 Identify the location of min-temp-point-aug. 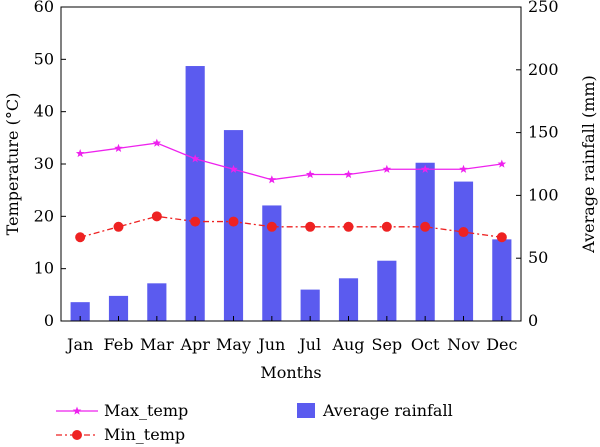
(348, 226).